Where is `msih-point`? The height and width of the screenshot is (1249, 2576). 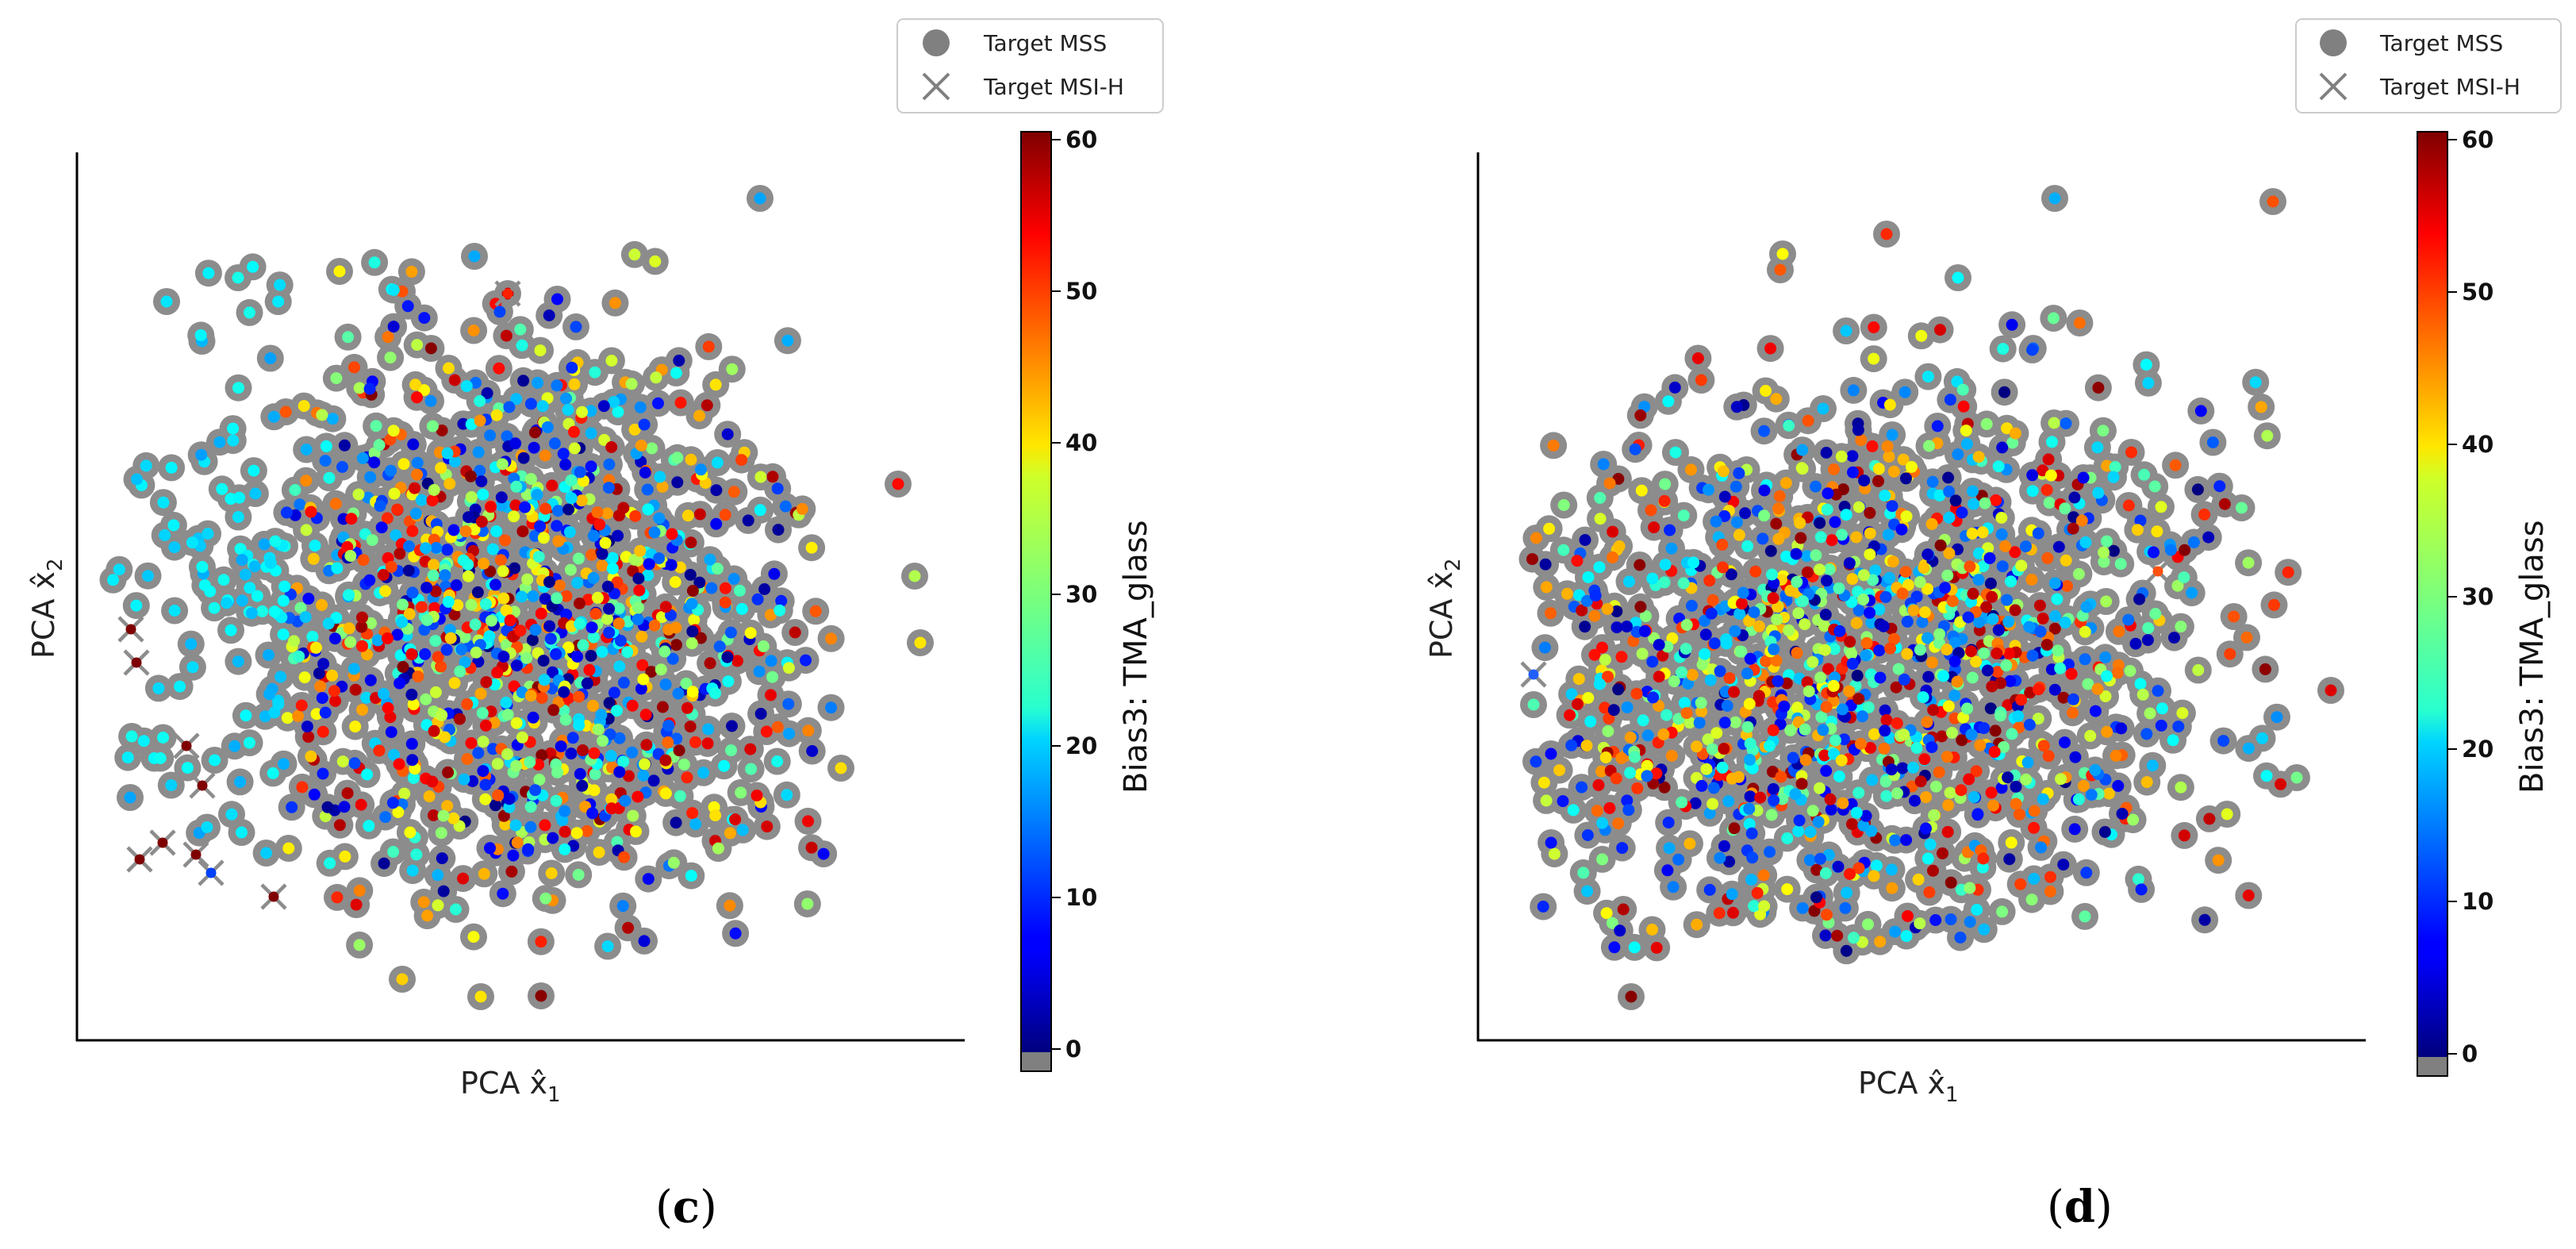 msih-point is located at coordinates (136, 662).